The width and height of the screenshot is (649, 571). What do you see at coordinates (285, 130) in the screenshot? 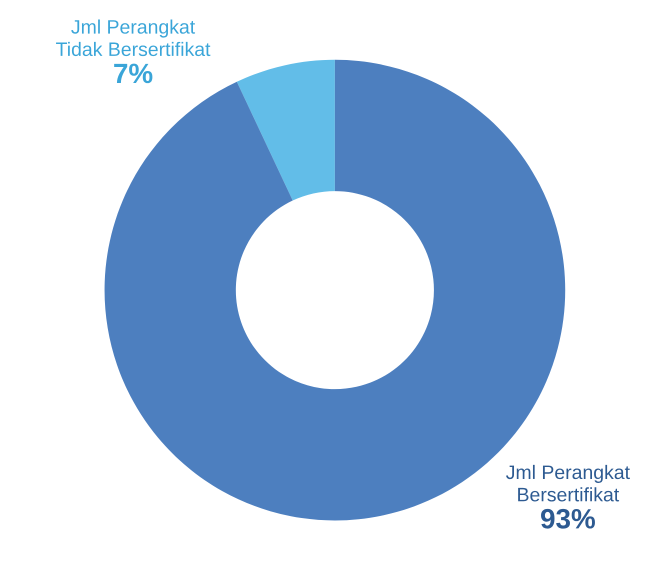
I see `donut-slice` at bounding box center [285, 130].